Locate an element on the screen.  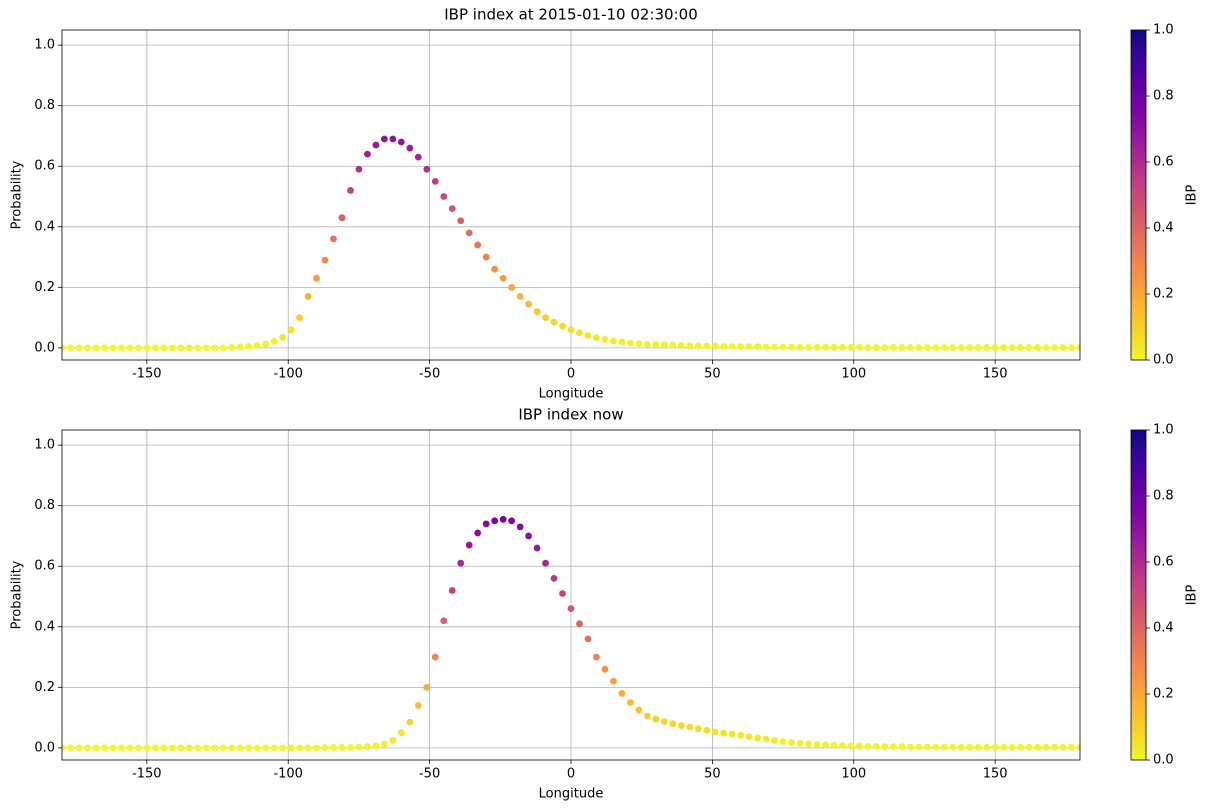
y-axis-label: Probability is located at coordinates (17, 194).